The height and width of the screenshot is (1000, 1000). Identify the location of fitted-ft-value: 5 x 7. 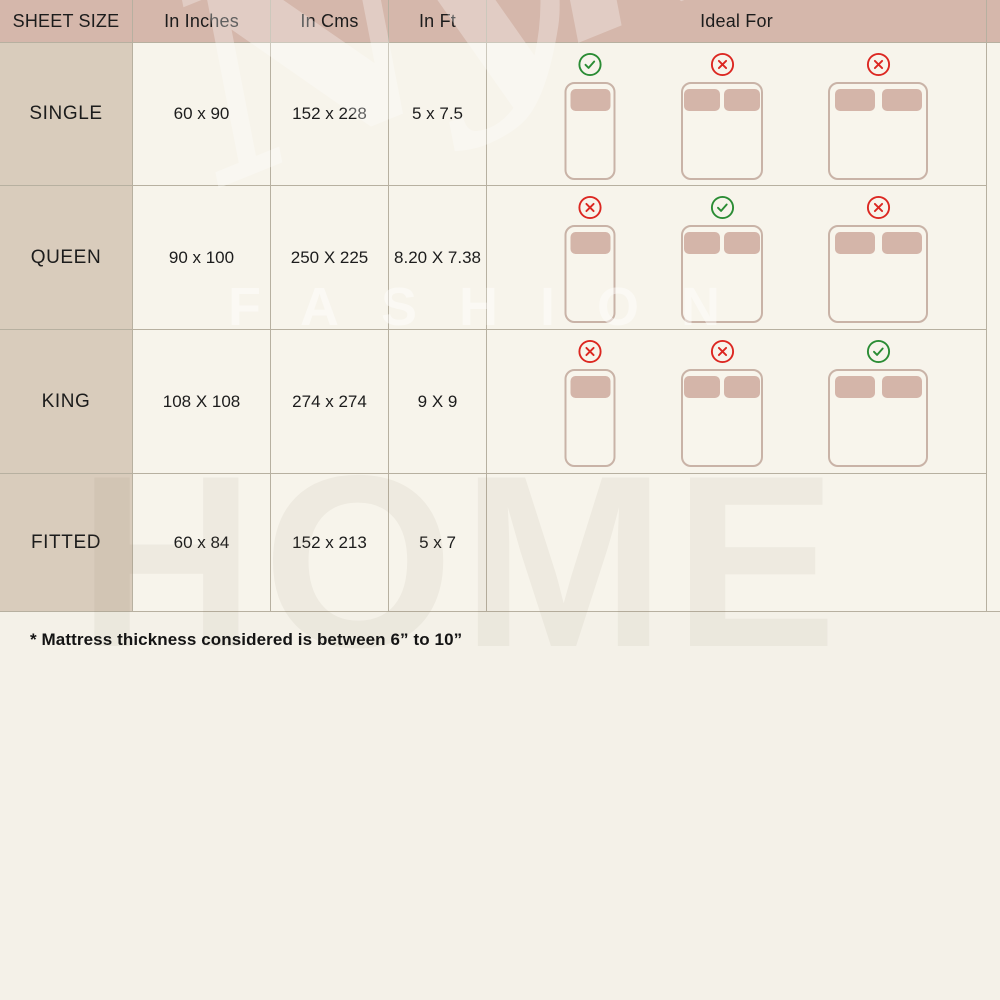
(438, 543).